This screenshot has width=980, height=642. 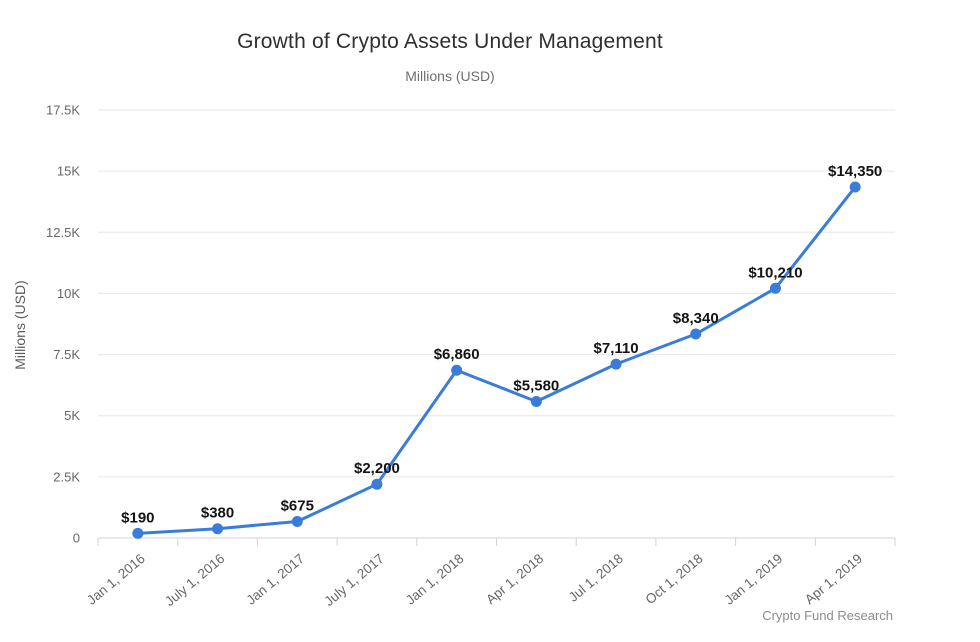 What do you see at coordinates (63, 232) in the screenshot?
I see `y-tick-label: 12.5K` at bounding box center [63, 232].